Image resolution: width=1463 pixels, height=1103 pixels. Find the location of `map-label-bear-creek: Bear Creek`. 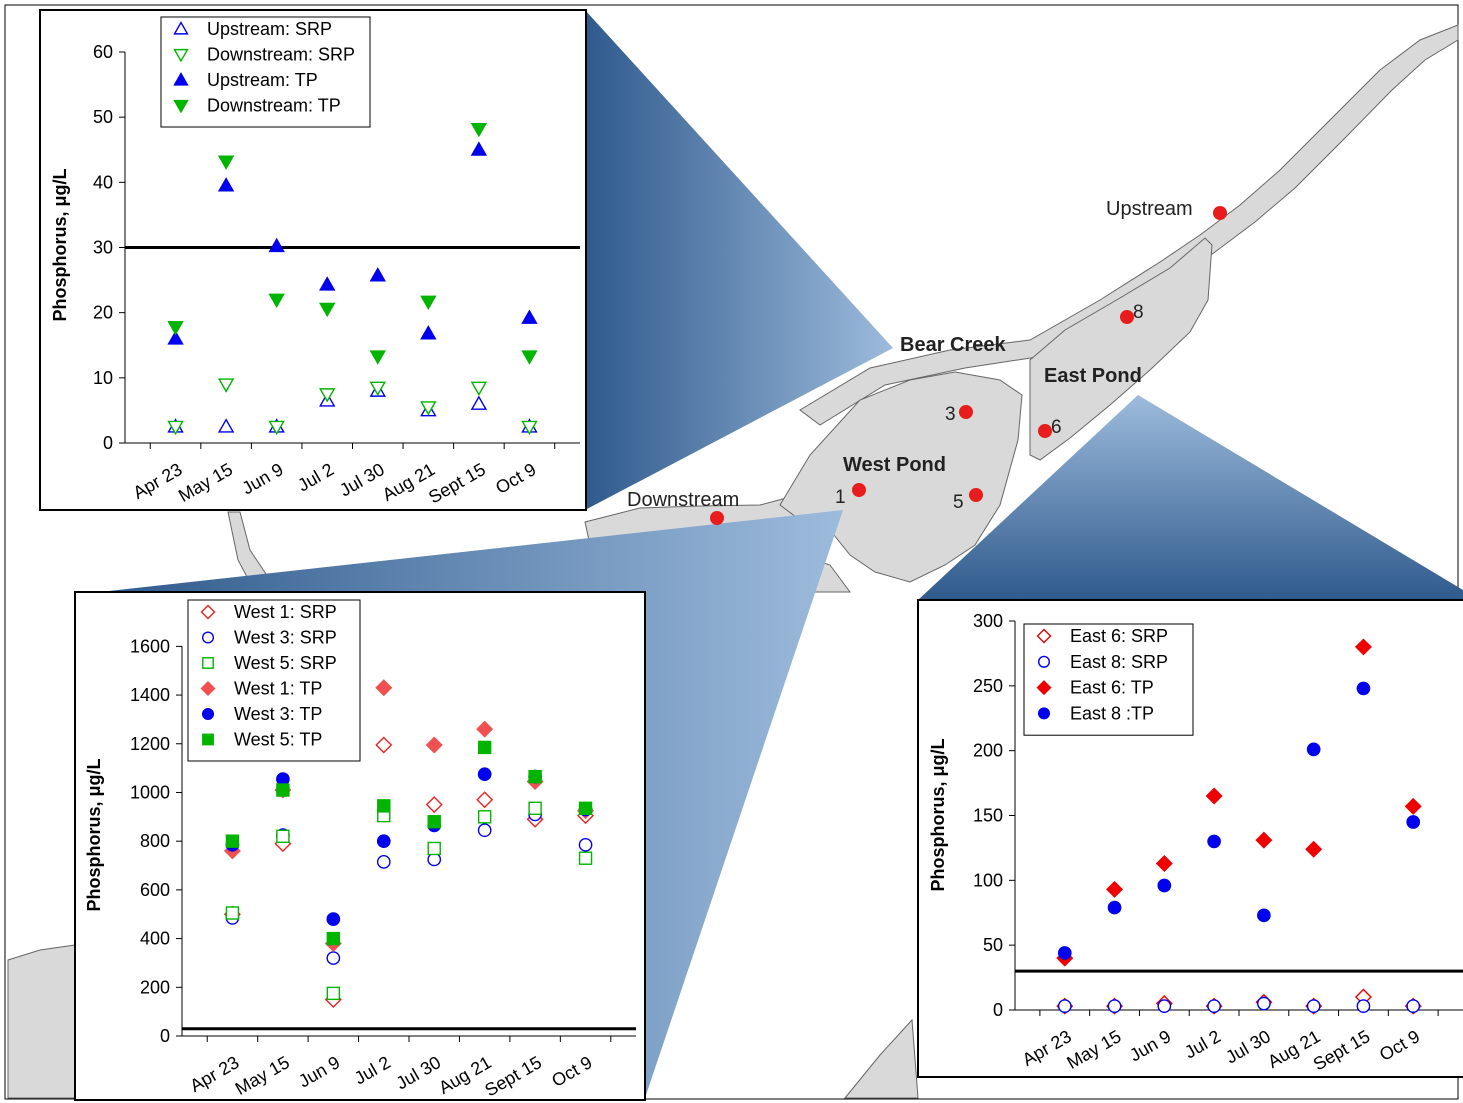

map-label-bear-creek: Bear Creek is located at coordinates (953, 345).